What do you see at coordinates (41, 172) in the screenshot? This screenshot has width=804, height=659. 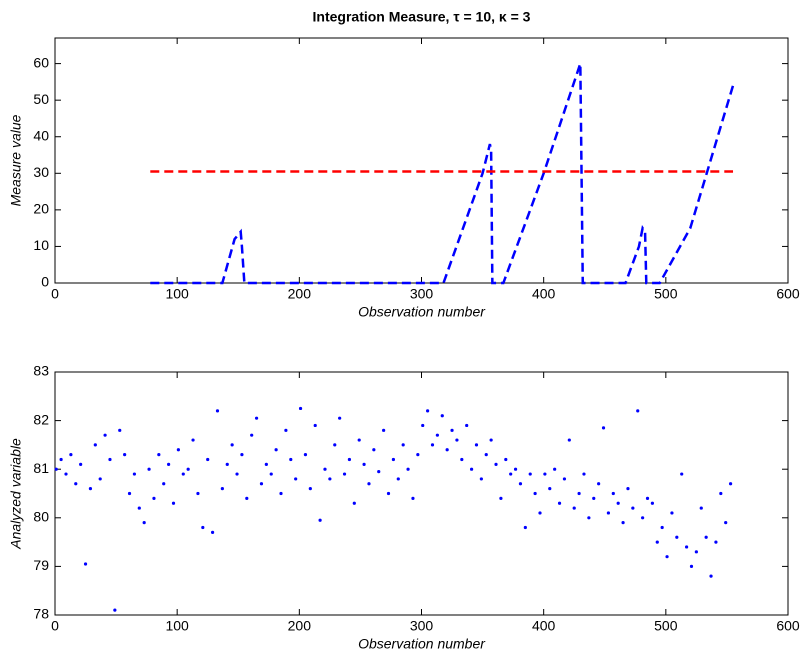 I see `y-tick-label: 30` at bounding box center [41, 172].